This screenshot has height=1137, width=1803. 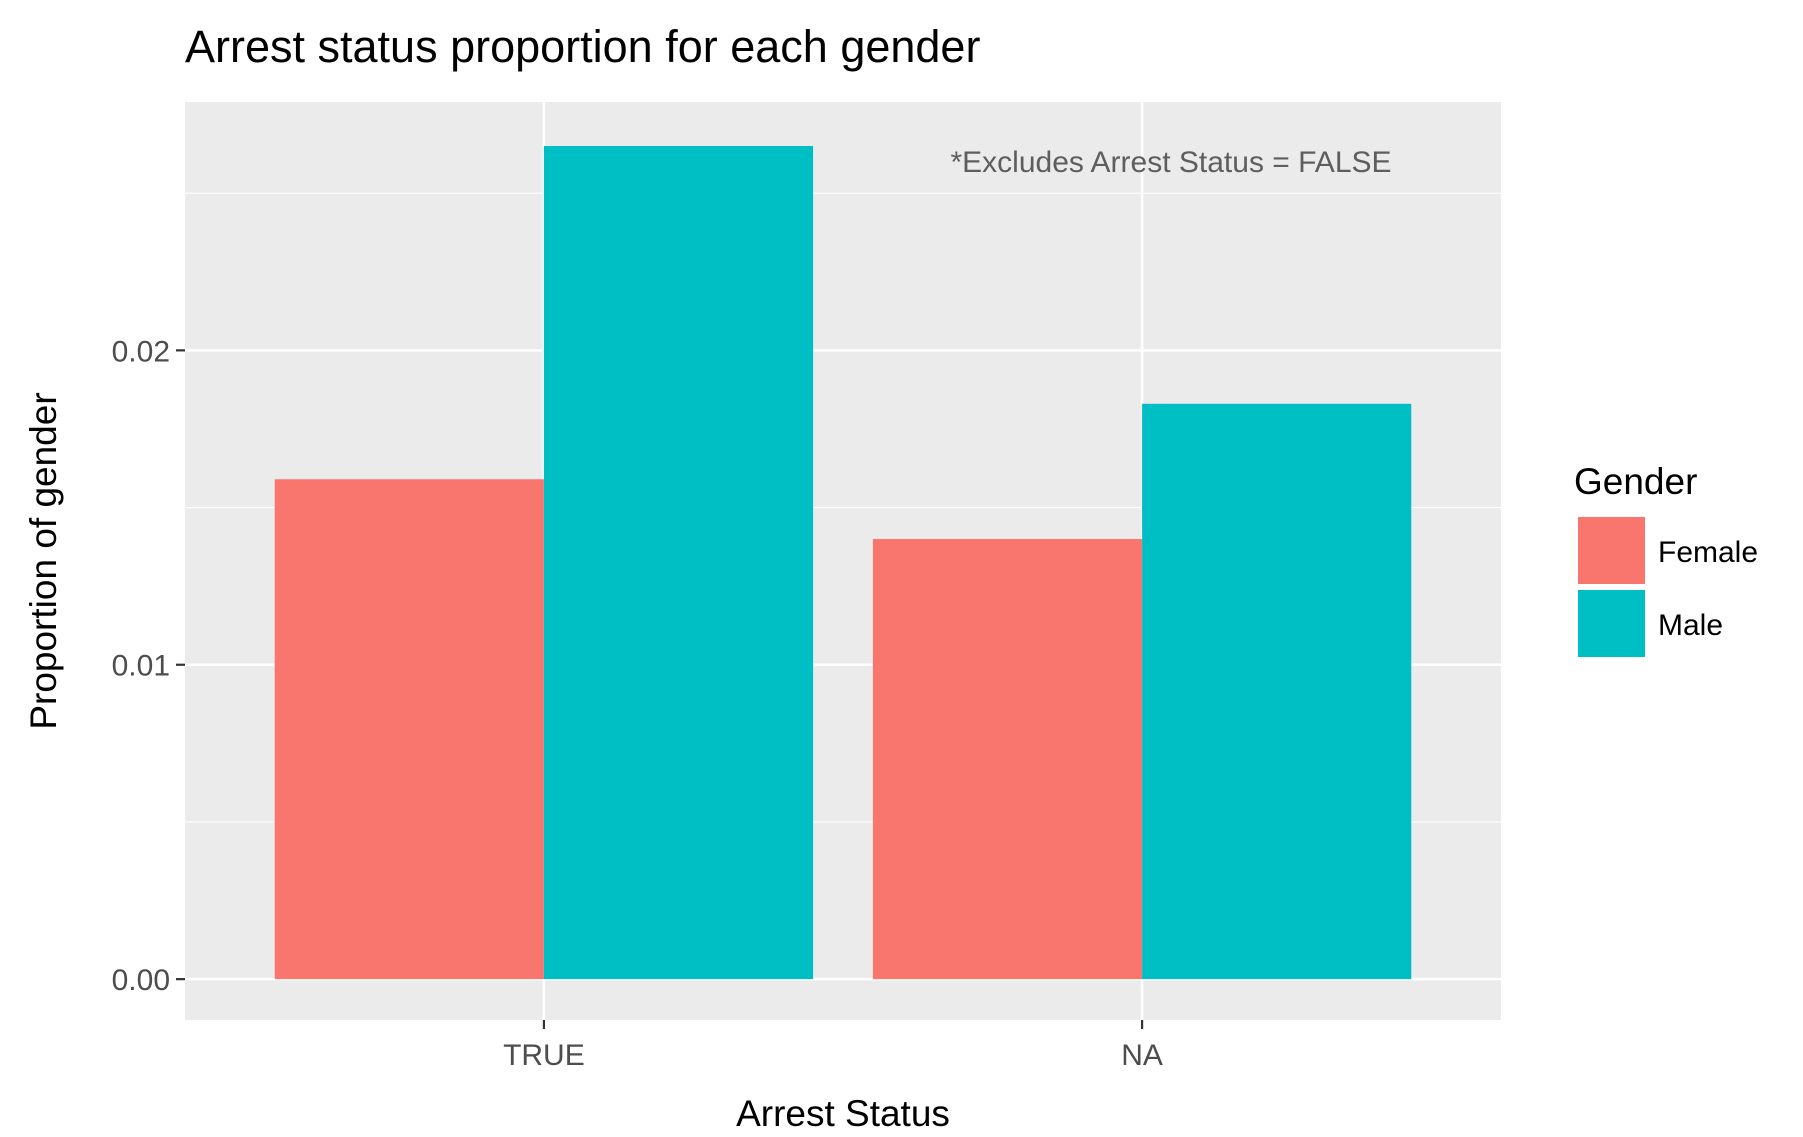 I want to click on bar-female-true, so click(x=409, y=729).